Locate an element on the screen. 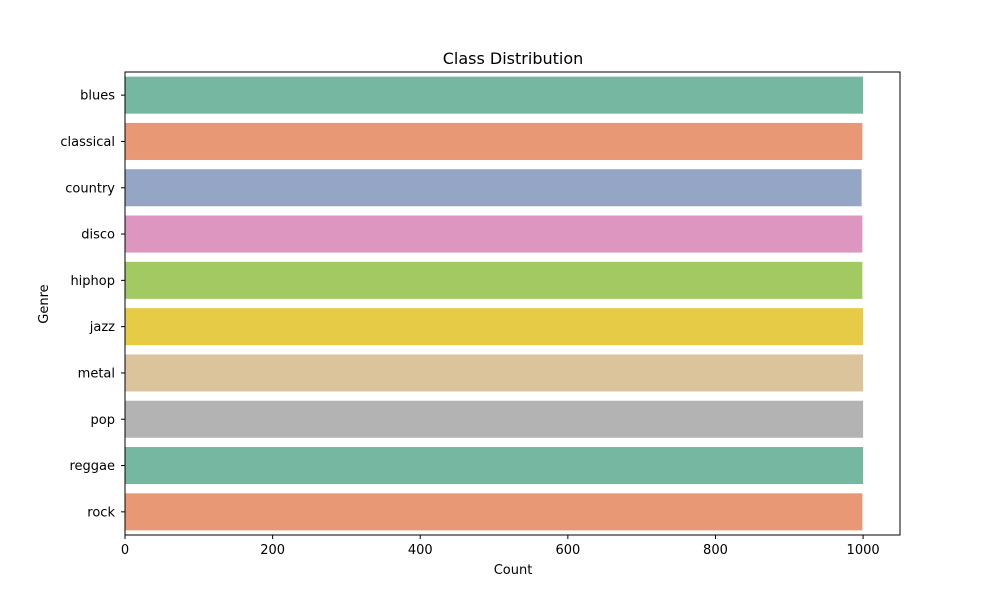 This screenshot has width=1000, height=600. x-axis-label: Count is located at coordinates (513, 570).